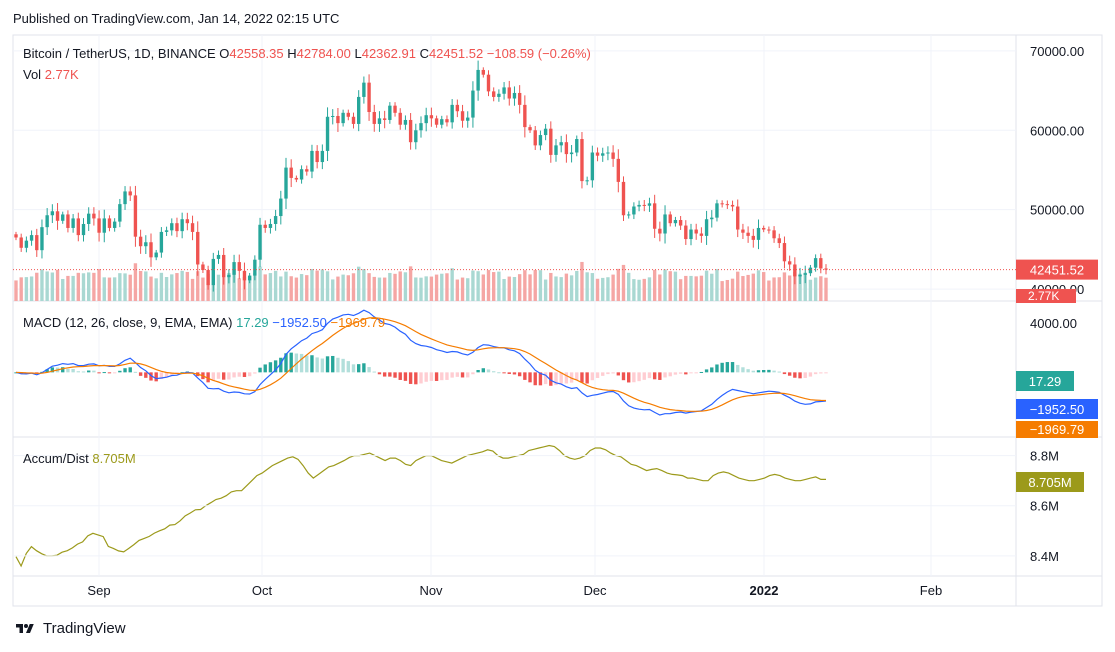 The height and width of the screenshot is (652, 1115). Describe the element at coordinates (1057, 270) in the screenshot. I see `last-price-tag-label: 42451.52` at that location.